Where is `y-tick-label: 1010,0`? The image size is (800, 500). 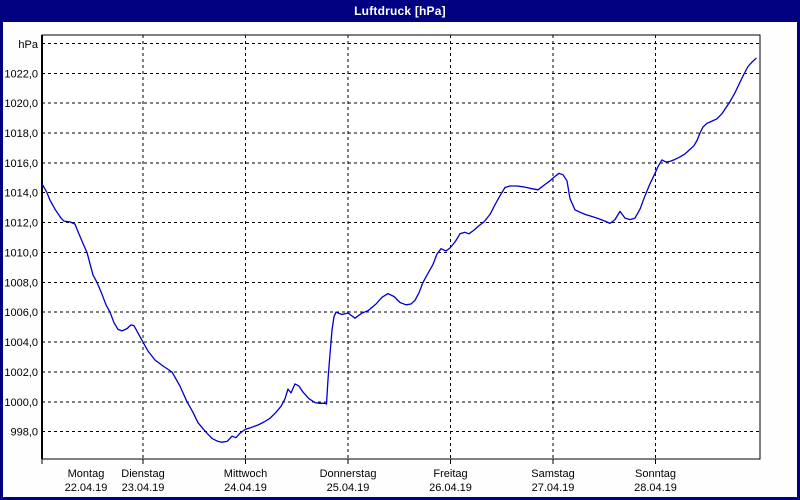 y-tick-label: 1010,0 is located at coordinates (21, 253).